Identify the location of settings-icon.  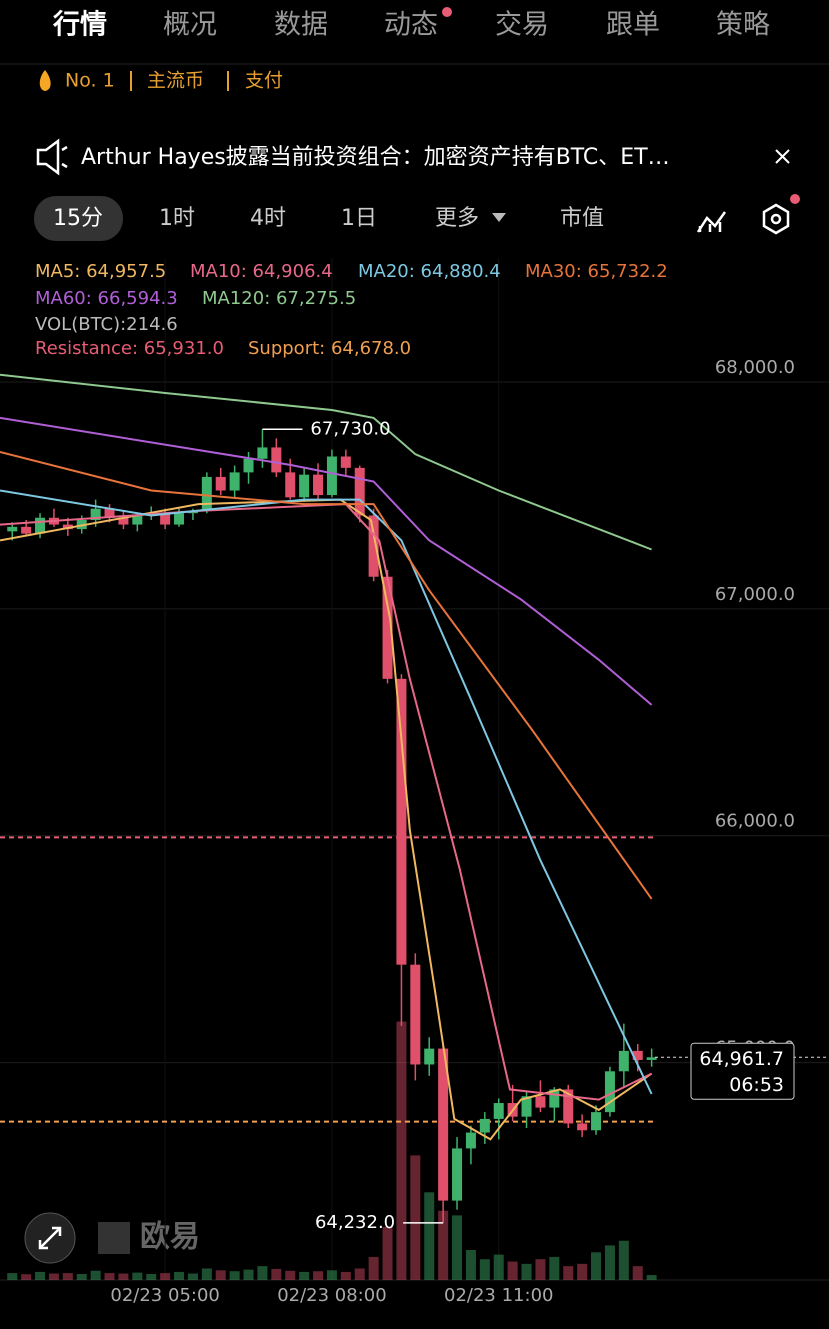
(776, 219).